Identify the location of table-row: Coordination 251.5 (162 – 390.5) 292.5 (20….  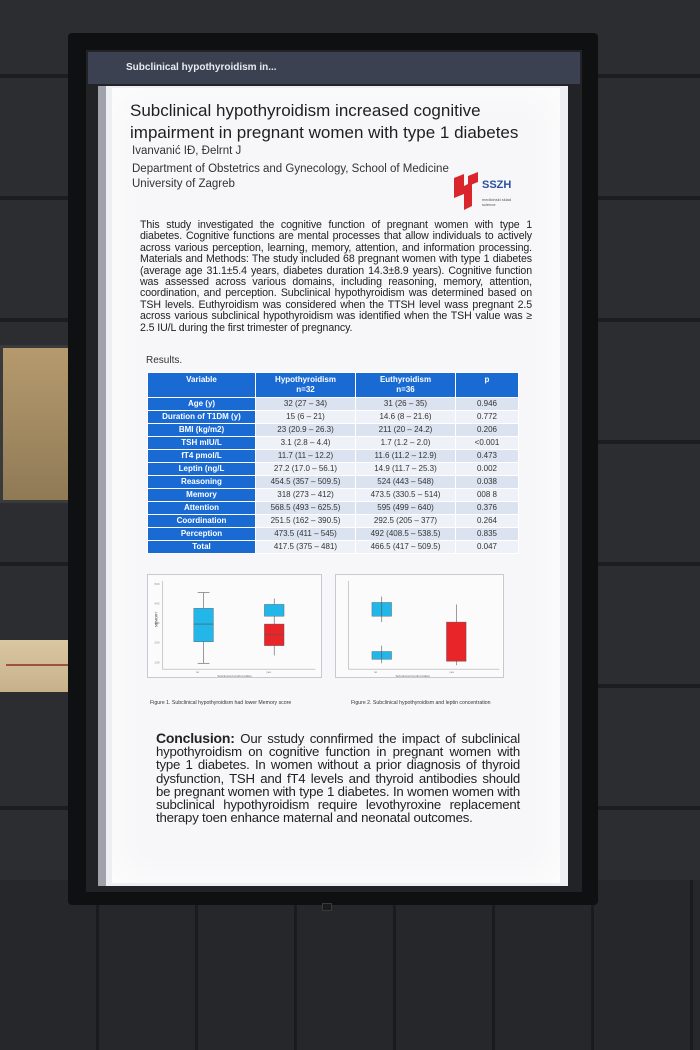
(333, 521).